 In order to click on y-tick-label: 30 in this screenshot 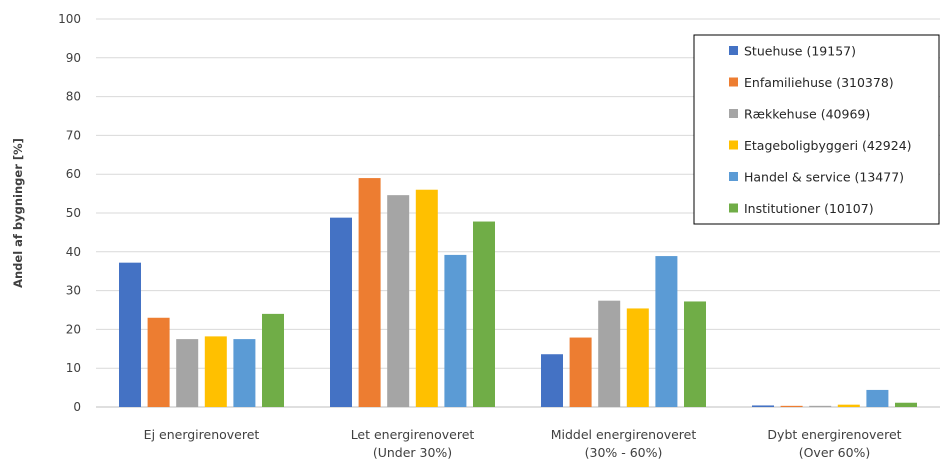, I will do `click(73, 291)`.